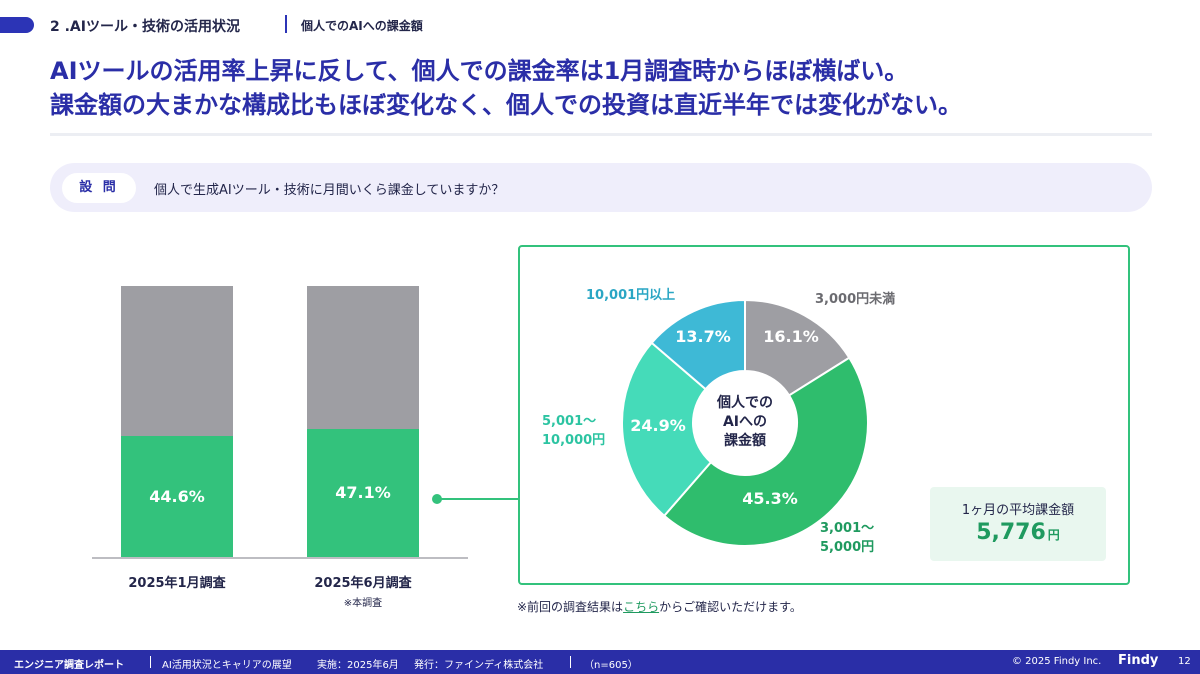  What do you see at coordinates (1053, 535) in the screenshot?
I see `average-unit: 円` at bounding box center [1053, 535].